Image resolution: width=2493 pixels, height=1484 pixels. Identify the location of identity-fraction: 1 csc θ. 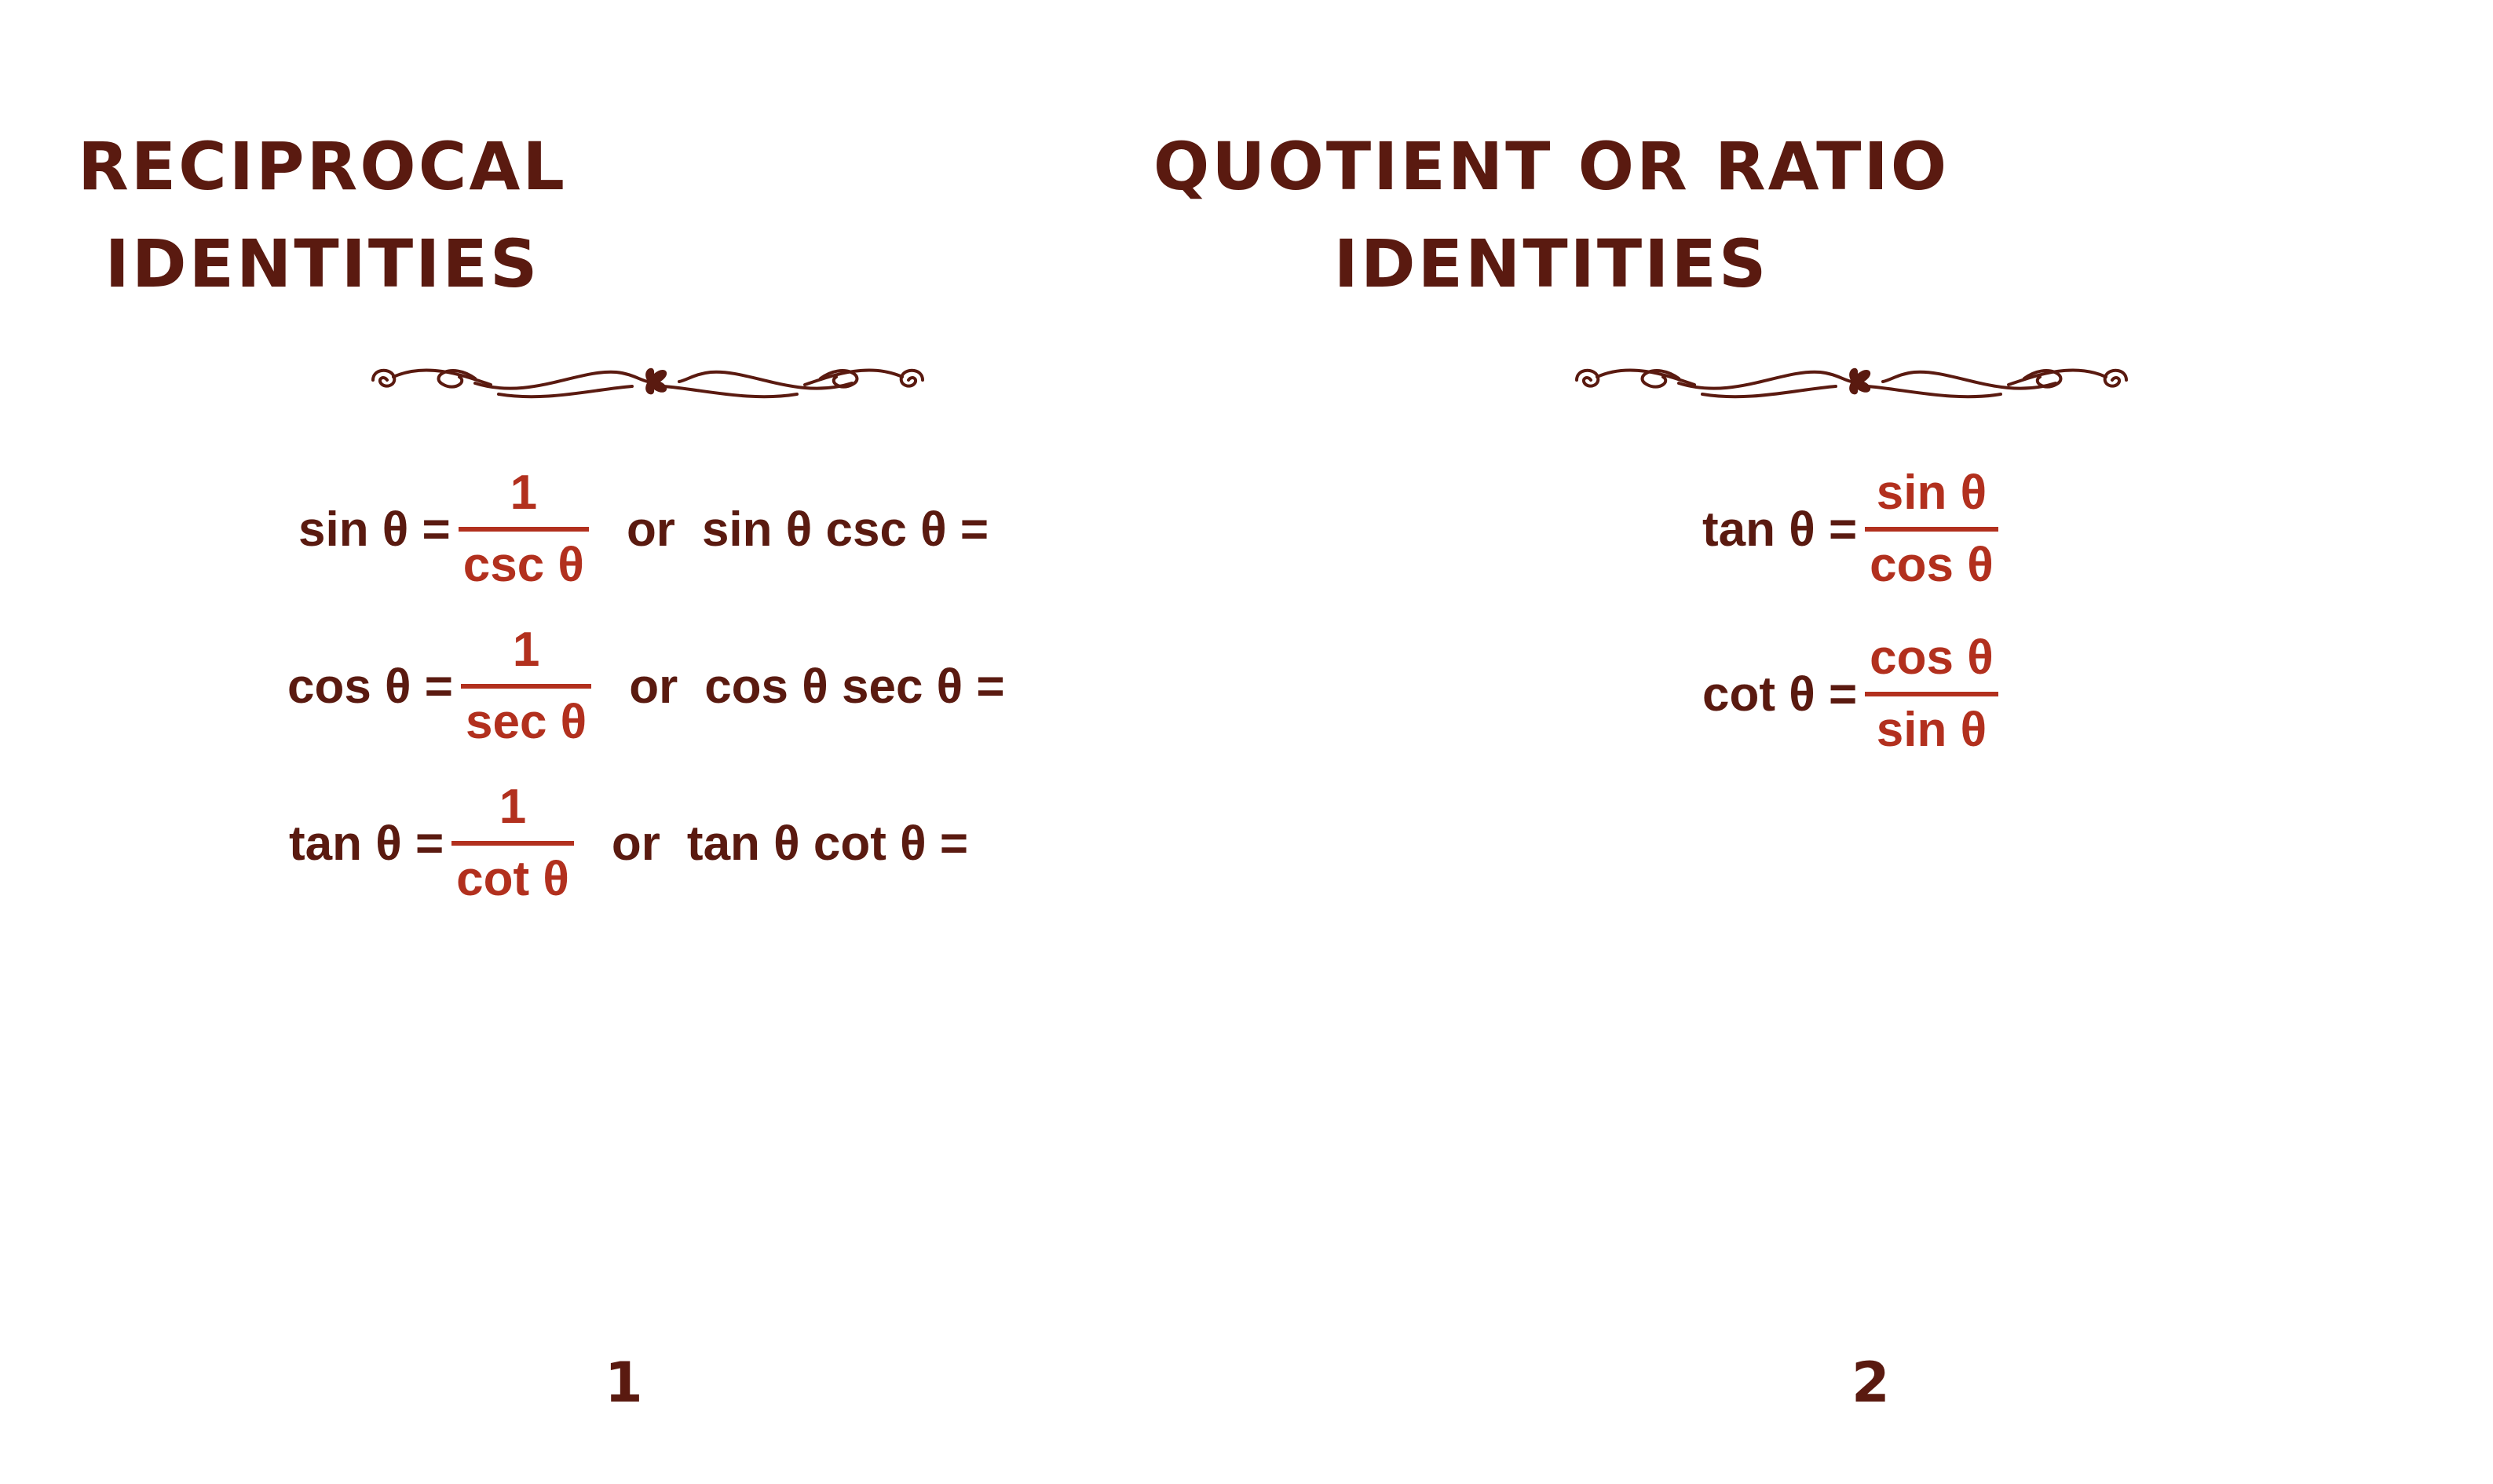
(523, 529).